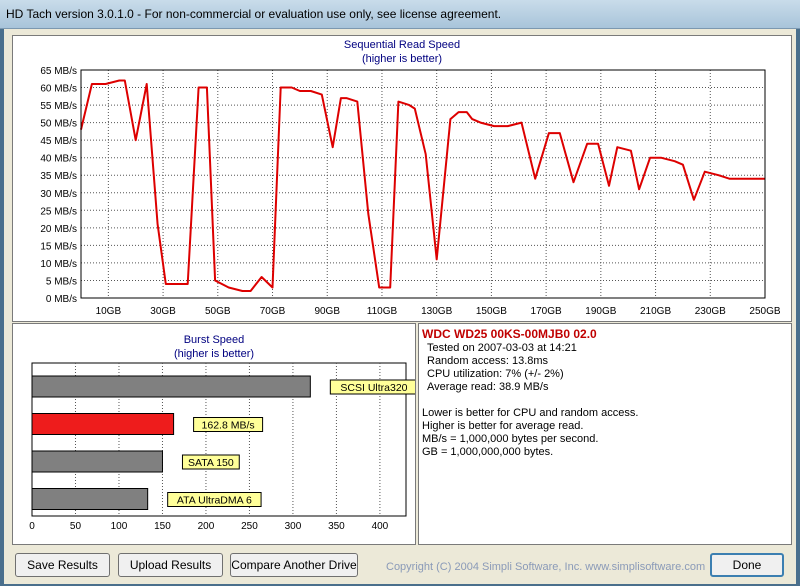  What do you see at coordinates (58, 211) in the screenshot?
I see `seq-y-tick-label: 25 MB/s` at bounding box center [58, 211].